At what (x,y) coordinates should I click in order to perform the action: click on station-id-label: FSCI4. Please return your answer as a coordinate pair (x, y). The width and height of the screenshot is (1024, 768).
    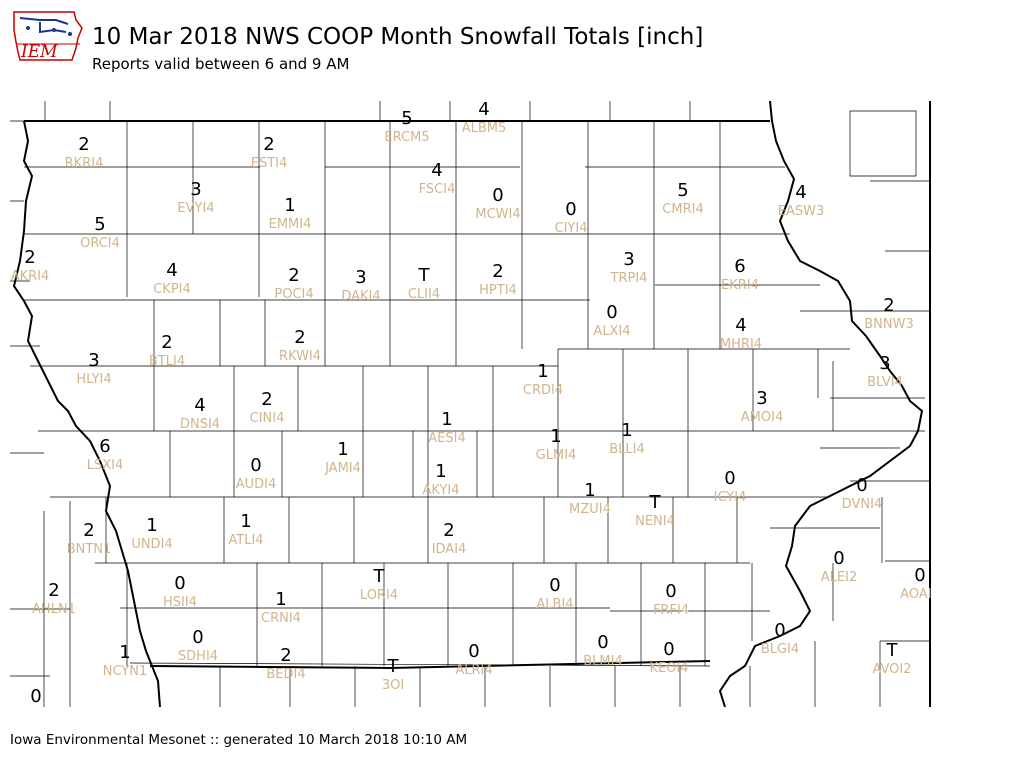
    Looking at the image, I should click on (437, 189).